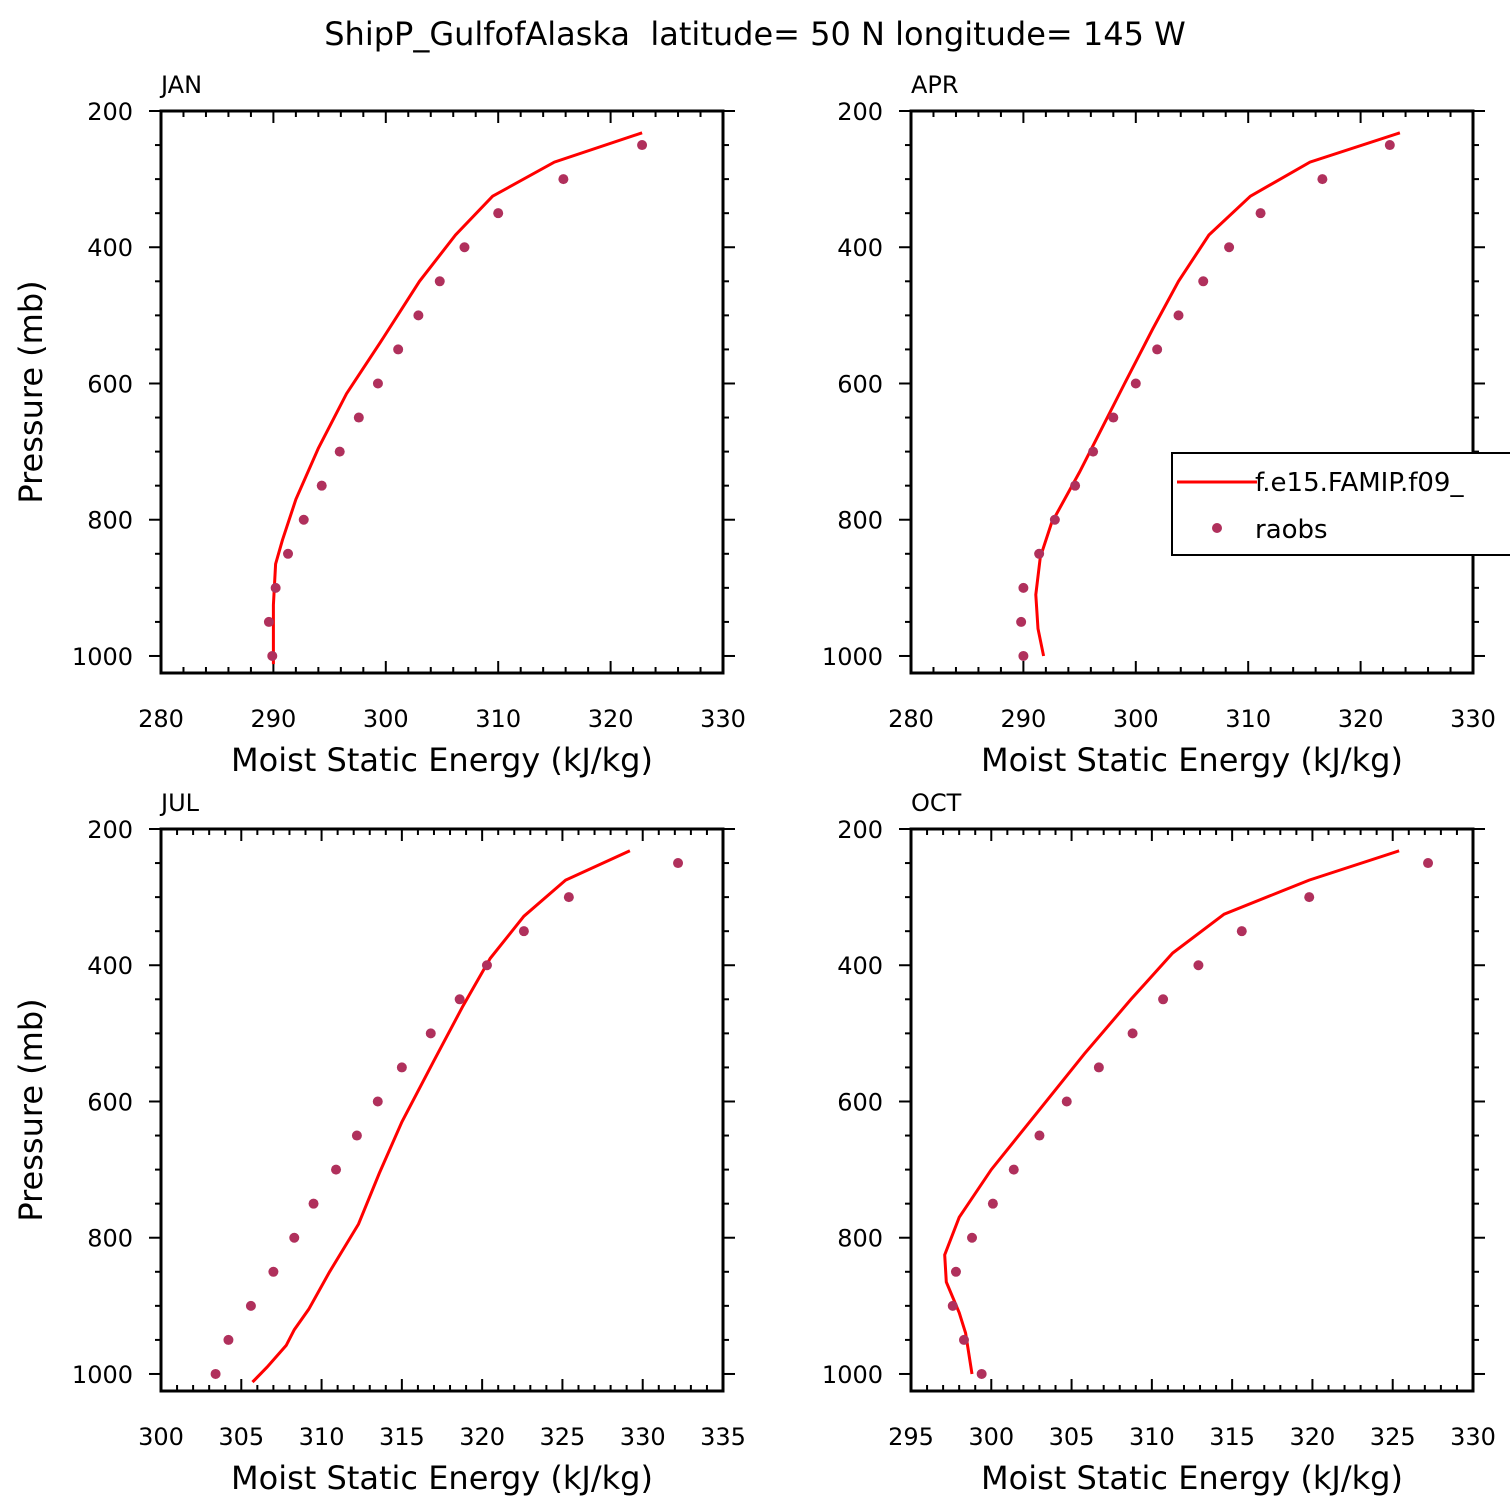 This screenshot has height=1510, width=1510. What do you see at coordinates (723, 1437) in the screenshot?
I see `x-tick-label: 335` at bounding box center [723, 1437].